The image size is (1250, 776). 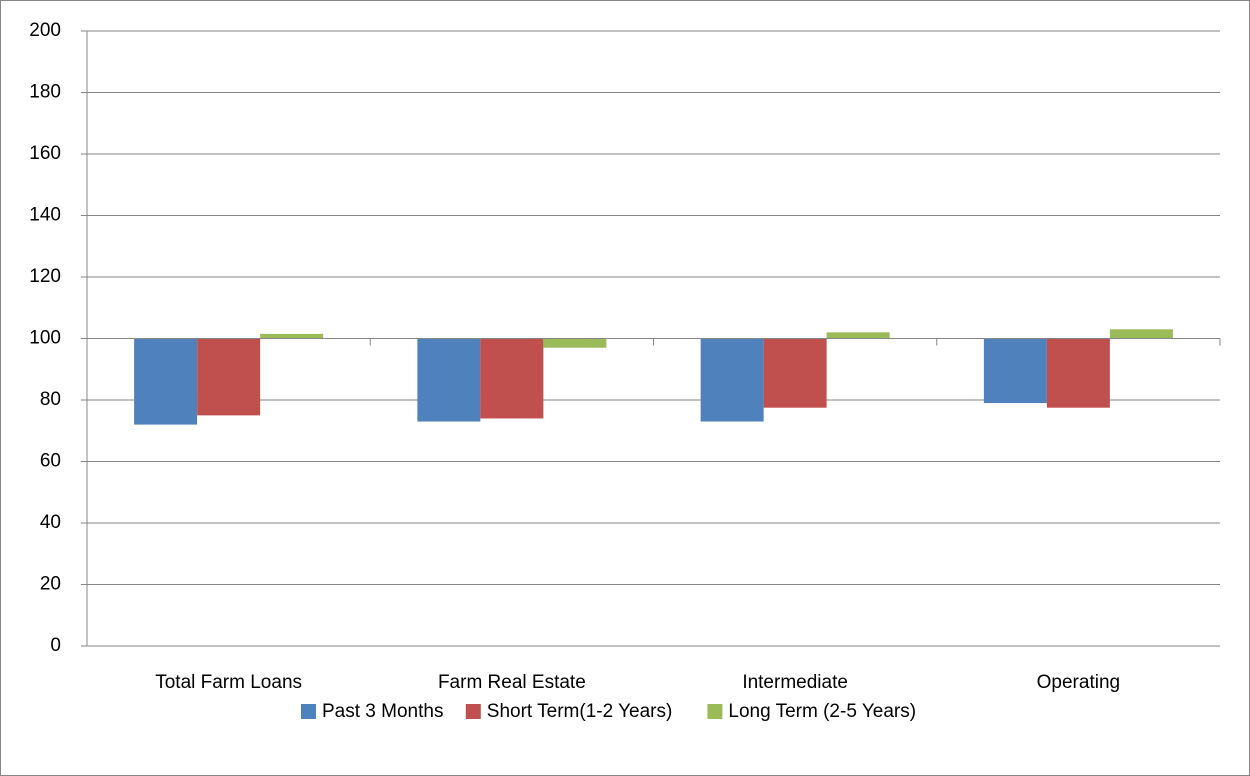 I want to click on y-tick-label: 20, so click(x=50, y=584).